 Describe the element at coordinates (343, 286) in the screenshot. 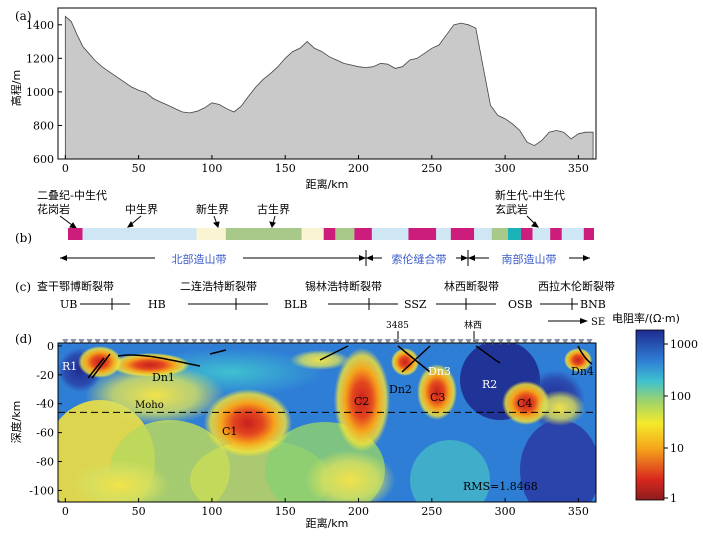

I see `fault-title-3: 锡林浩特断裂带` at that location.